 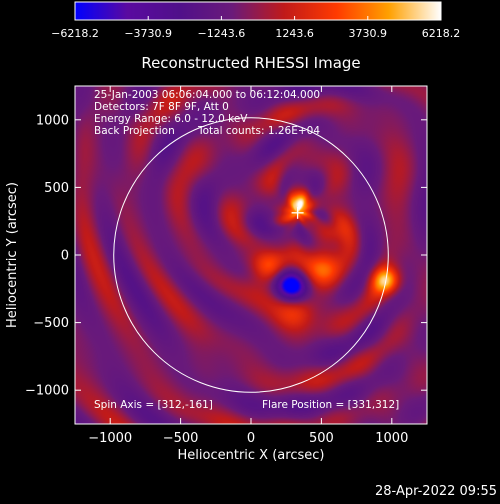 I want to click on y-tick-label: 0, so click(x=65, y=256).